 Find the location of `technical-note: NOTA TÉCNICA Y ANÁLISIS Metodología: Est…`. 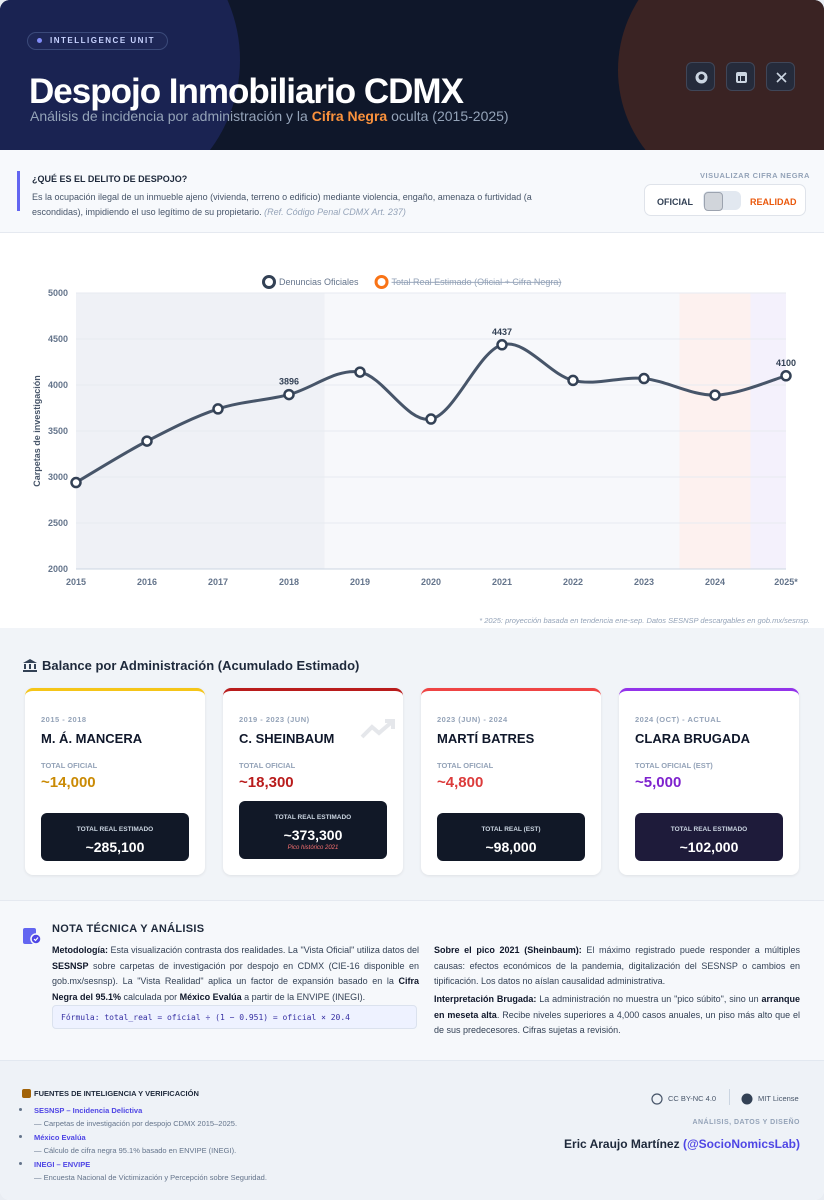

technical-note: NOTA TÉCNICA Y ANÁLISIS Metodología: Est… is located at coordinates (412, 980).